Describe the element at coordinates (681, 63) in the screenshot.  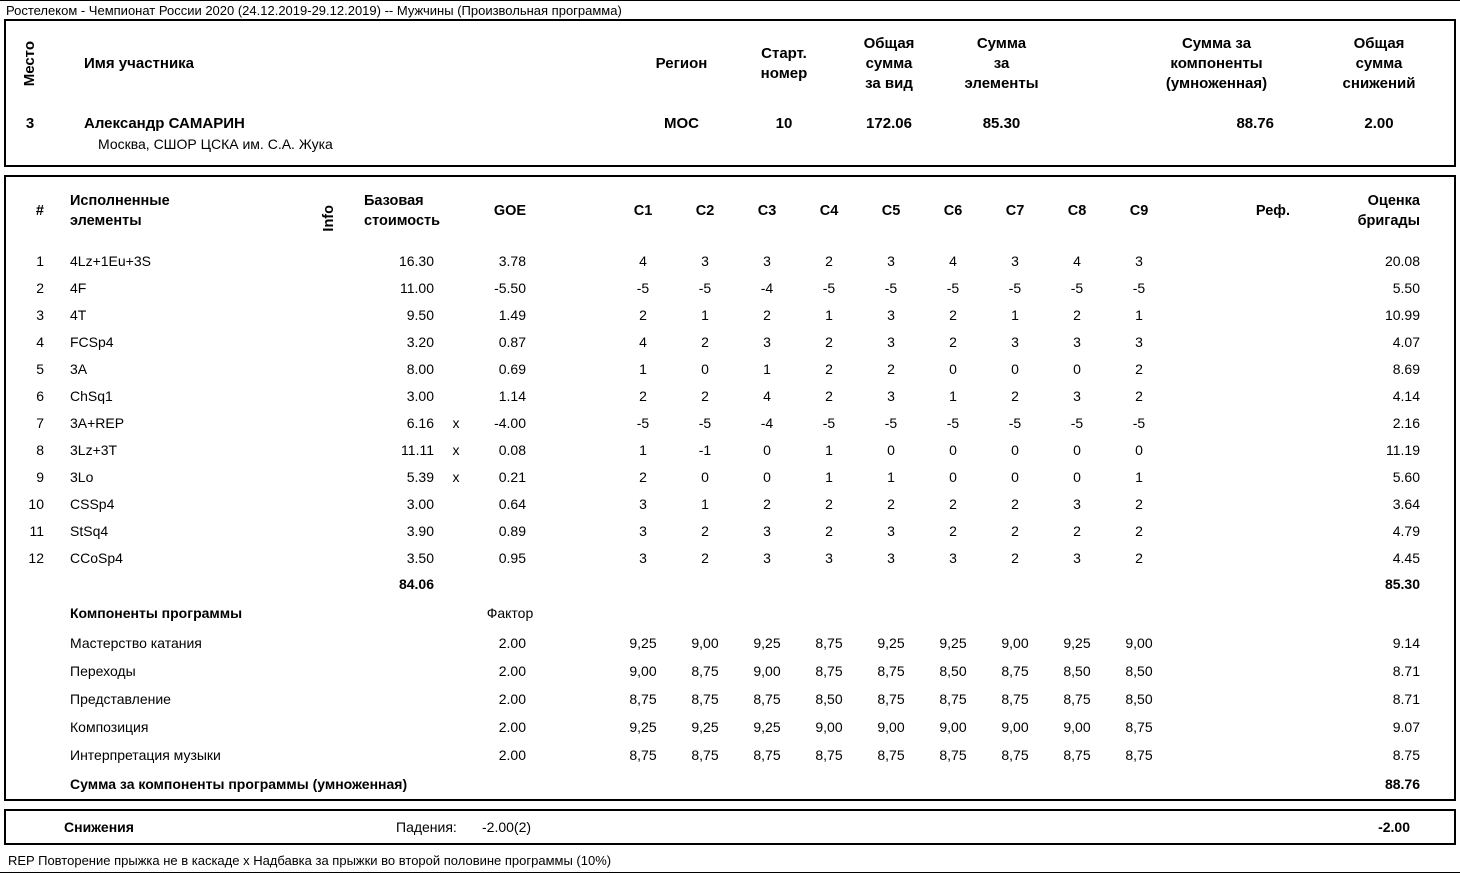
I see `col-region: Регион` at that location.